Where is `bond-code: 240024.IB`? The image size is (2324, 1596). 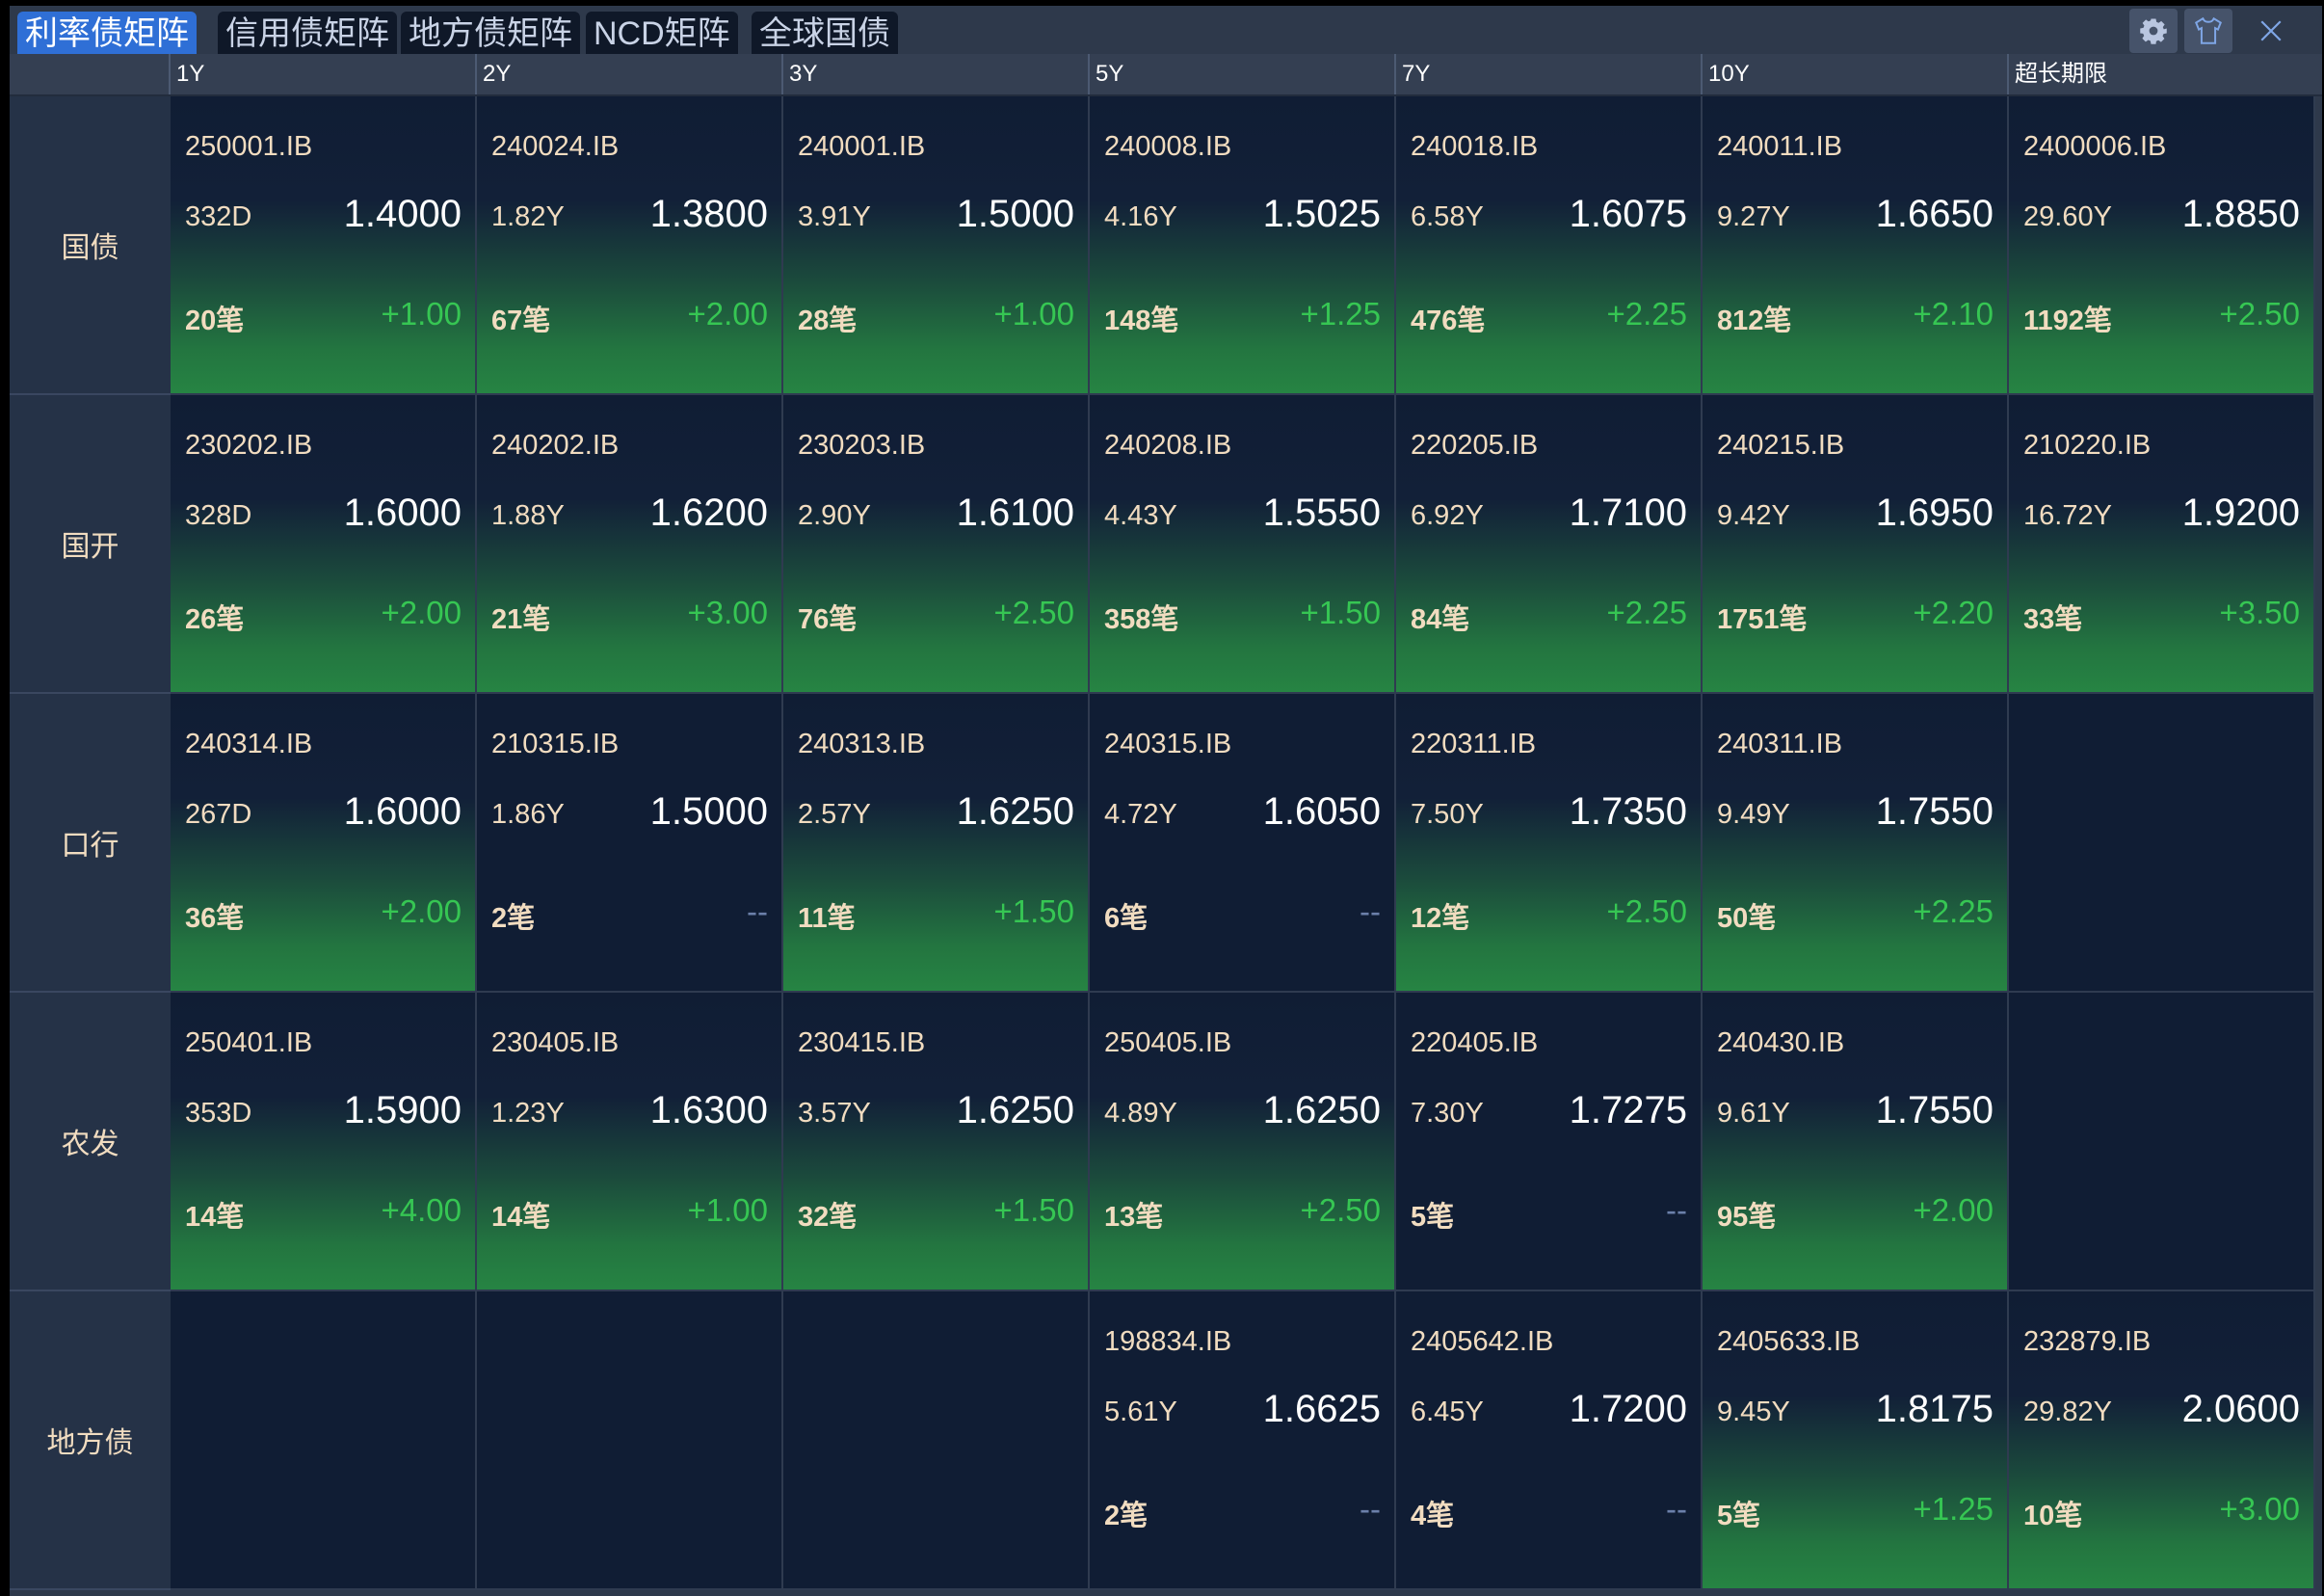 bond-code: 240024.IB is located at coordinates (556, 146).